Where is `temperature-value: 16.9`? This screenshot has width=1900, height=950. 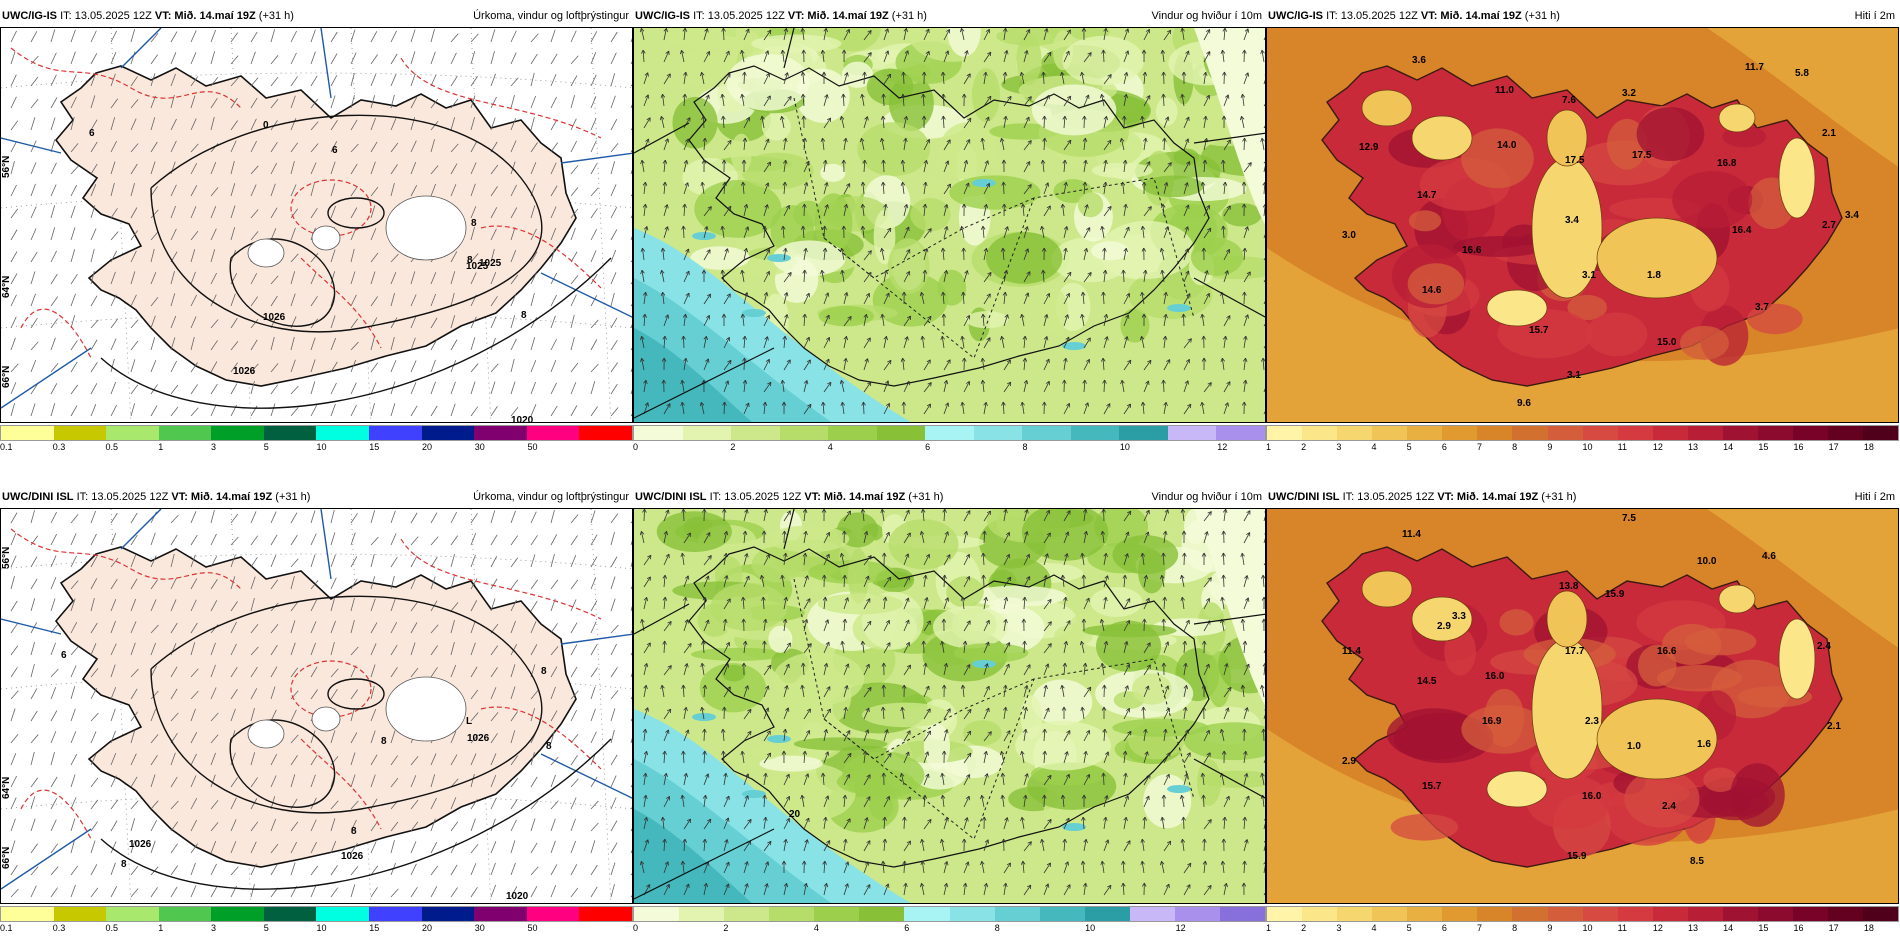 temperature-value: 16.9 is located at coordinates (1492, 721).